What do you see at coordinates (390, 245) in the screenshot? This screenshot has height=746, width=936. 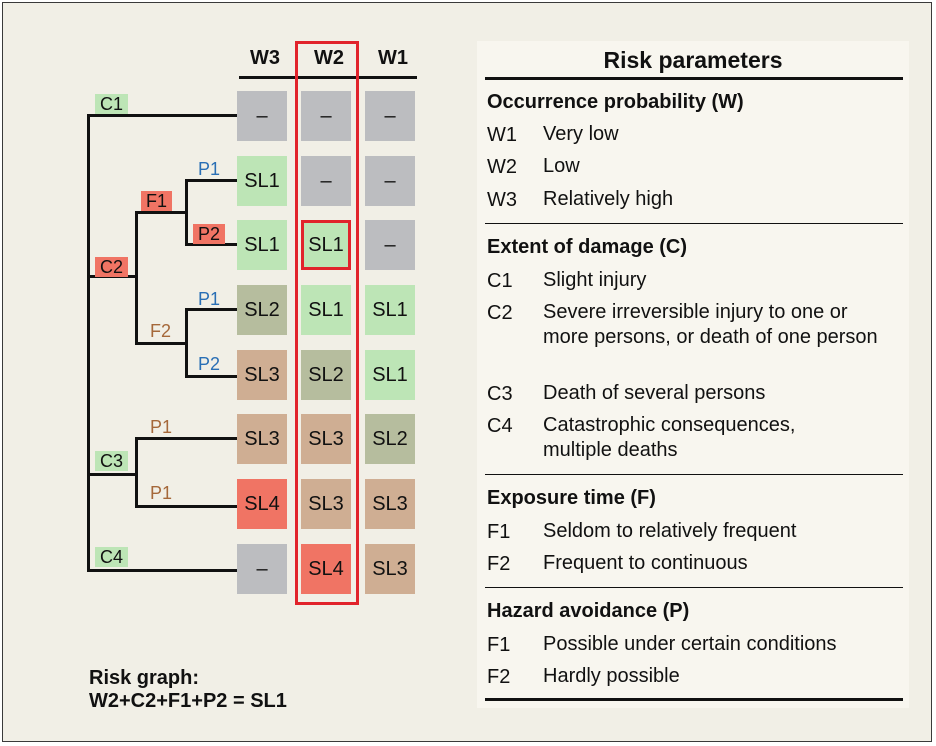 I see `cell-r2-w1: –` at bounding box center [390, 245].